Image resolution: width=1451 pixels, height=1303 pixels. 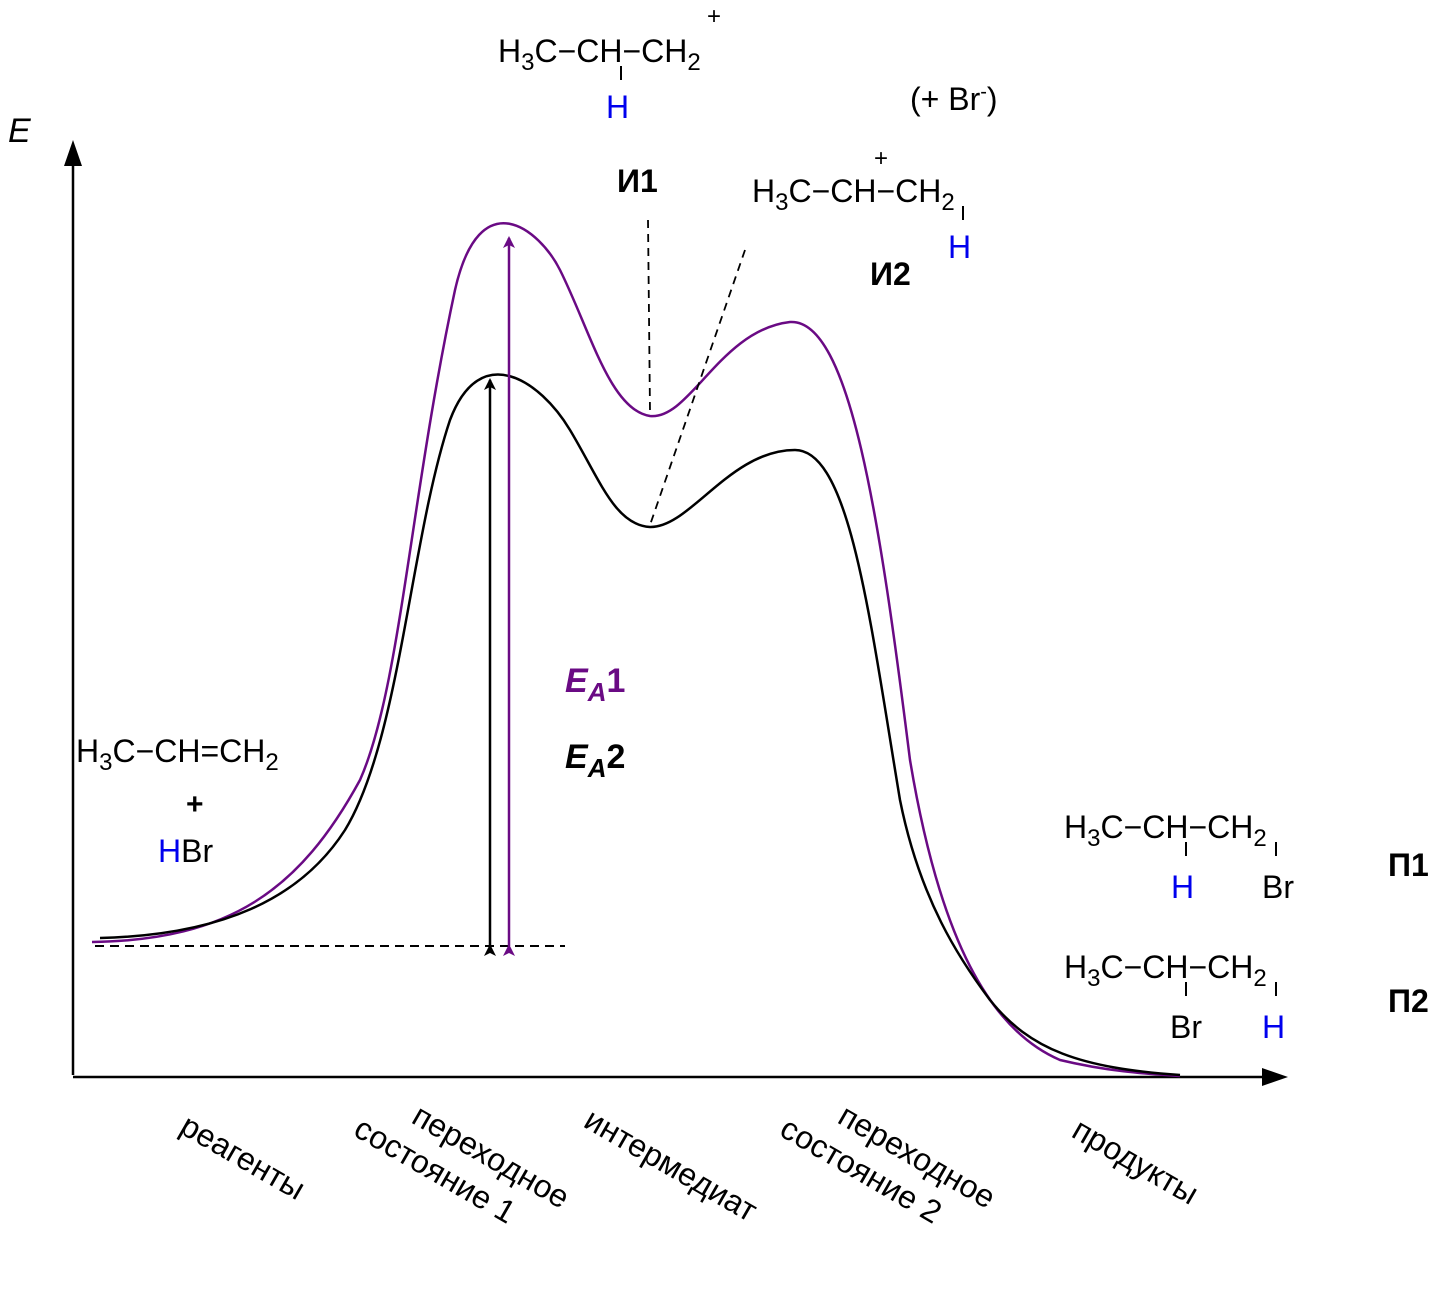 I want to click on x-category-intermediate: интермедиат, so click(x=671, y=1165).